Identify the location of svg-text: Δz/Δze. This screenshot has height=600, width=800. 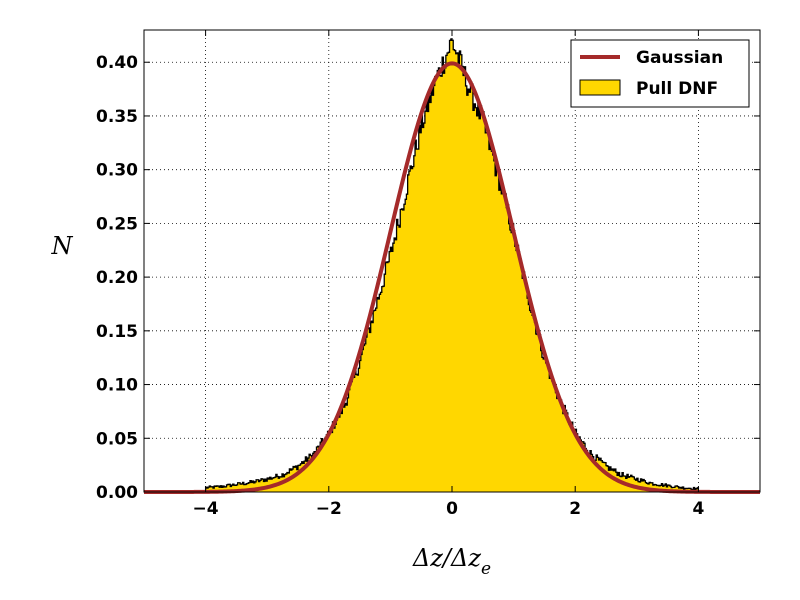
(451, 561).